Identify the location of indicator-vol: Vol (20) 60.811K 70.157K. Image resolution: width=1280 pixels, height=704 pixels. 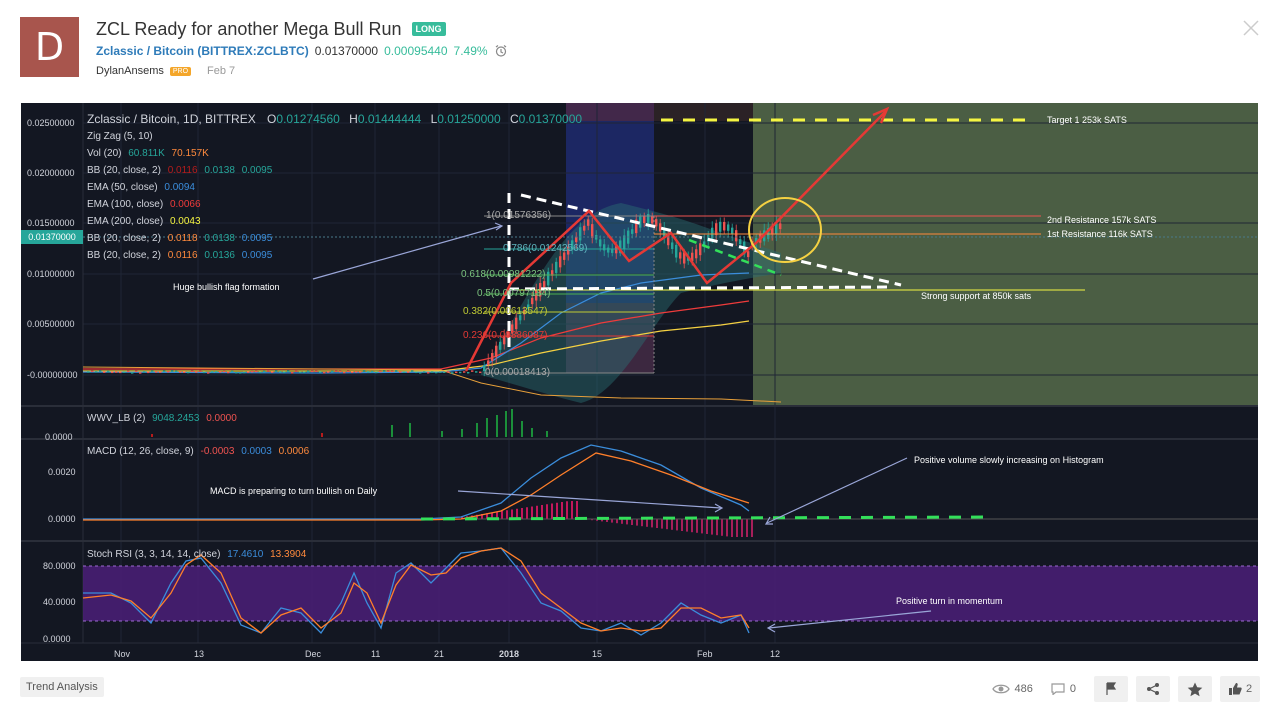
(148, 153).